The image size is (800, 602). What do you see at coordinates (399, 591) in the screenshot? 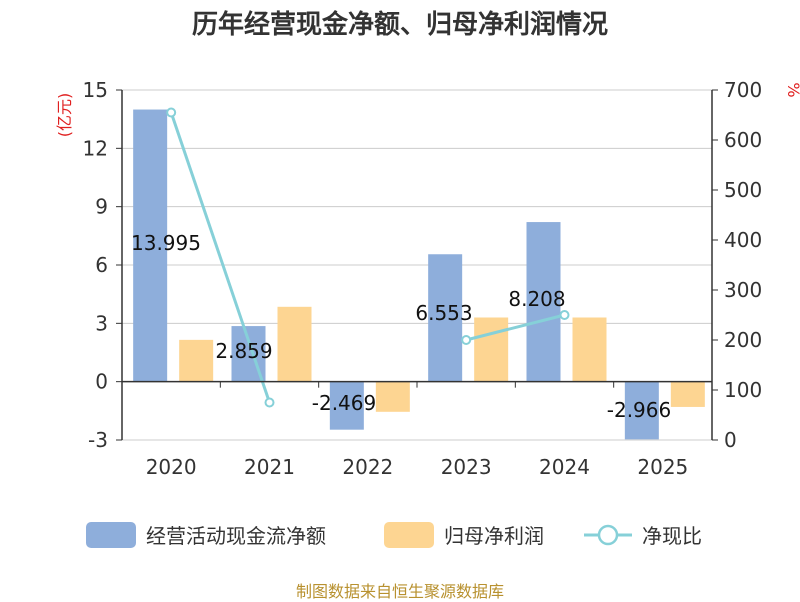
I see `data-source-note: 制图数据来自恒生聚源数据库` at bounding box center [399, 591].